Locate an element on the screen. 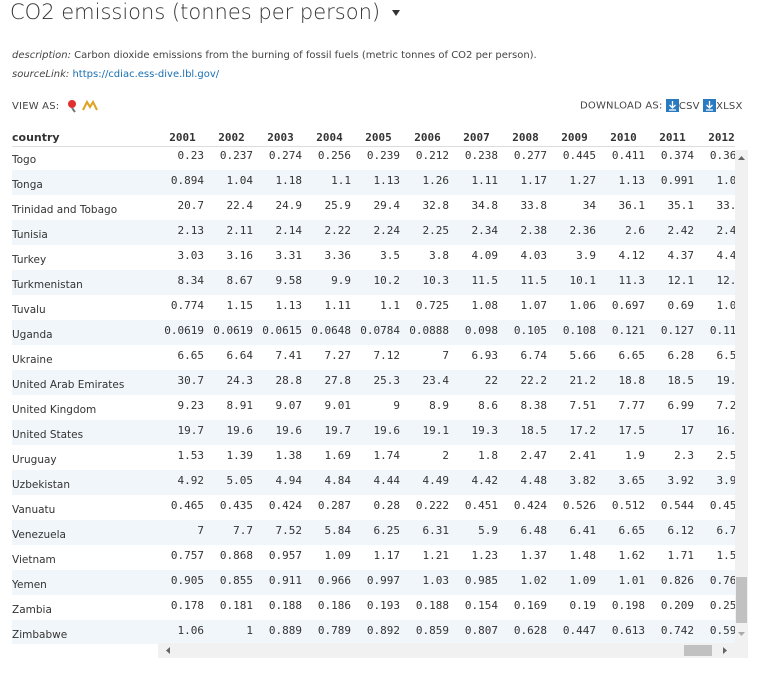 The image size is (762, 673). value-cell: 0.613 is located at coordinates (623, 632).